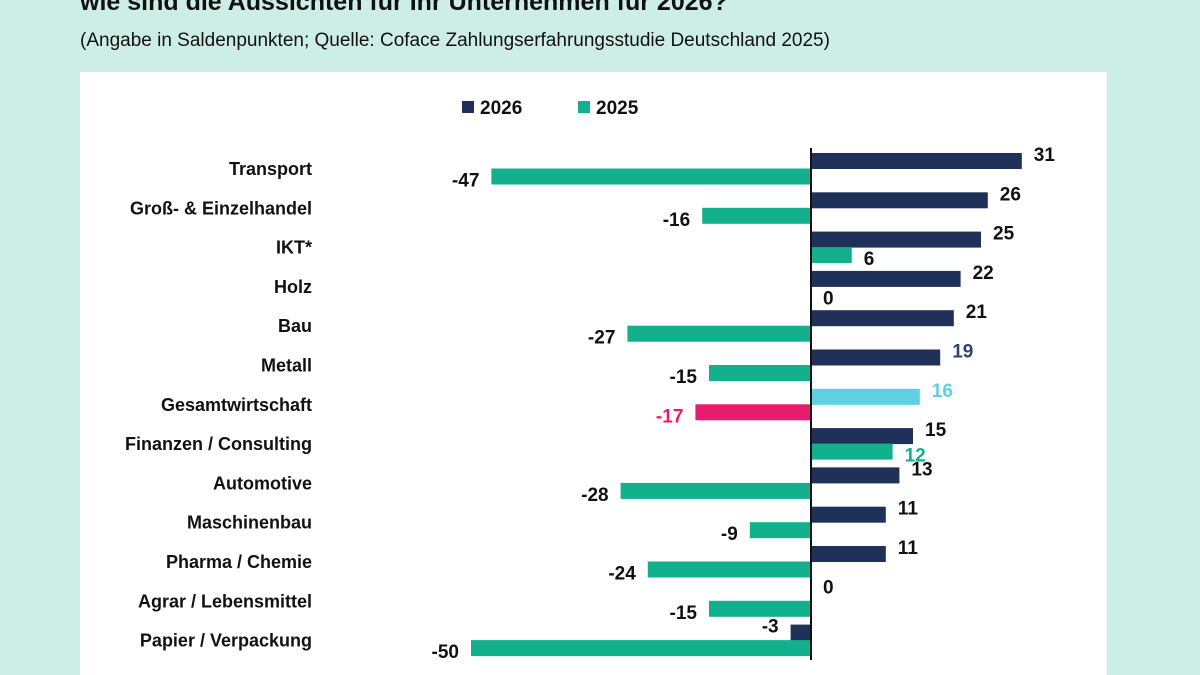 This screenshot has width=1200, height=675. Describe the element at coordinates (622, 574) in the screenshot. I see `data-label-2025: -24` at that location.